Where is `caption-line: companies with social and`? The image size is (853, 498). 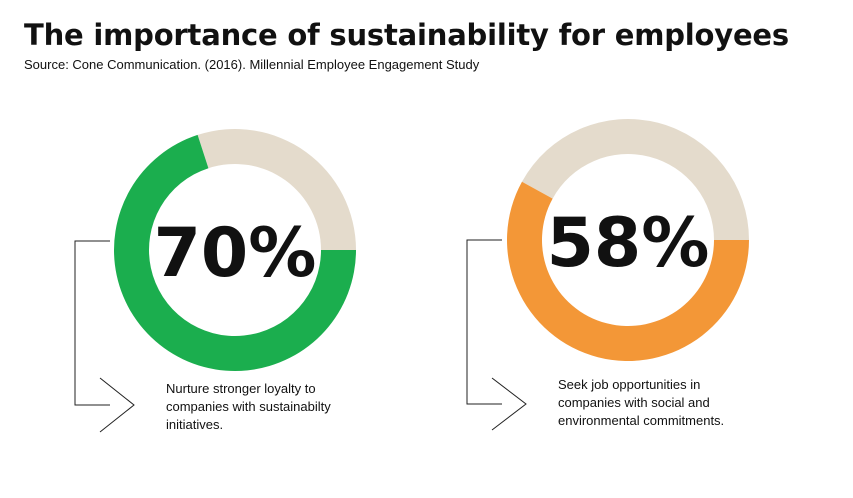
caption-line: companies with social and is located at coordinates (634, 402).